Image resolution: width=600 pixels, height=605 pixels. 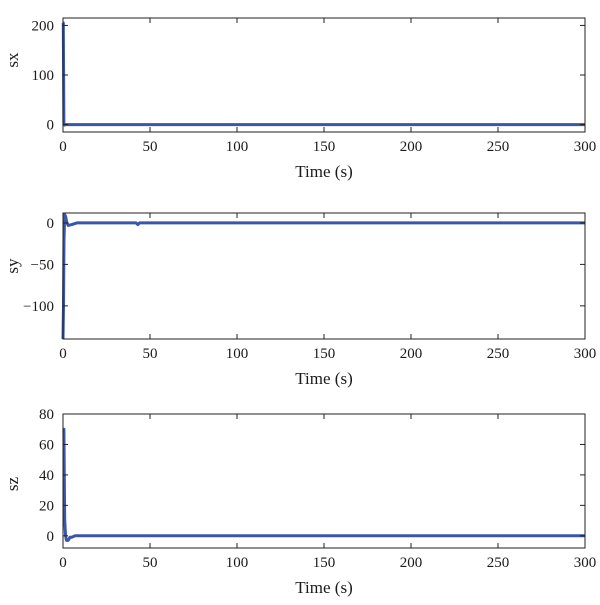 I want to click on y-axis-label: sy, so click(x=12, y=266).